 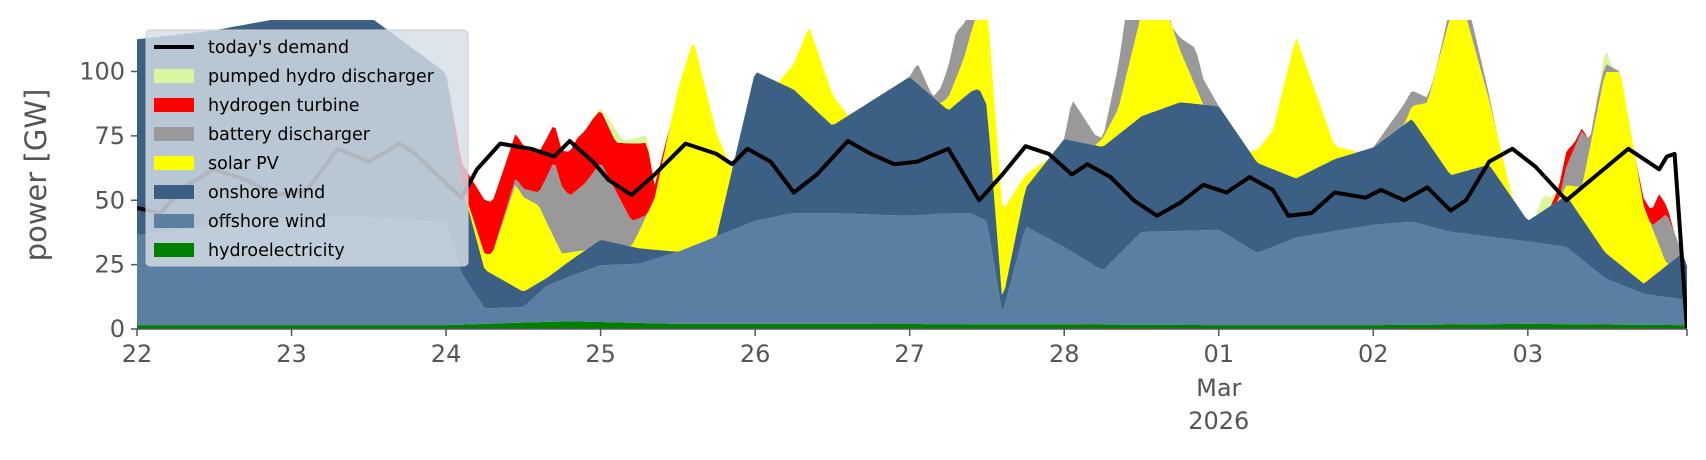 What do you see at coordinates (109, 265) in the screenshot?
I see `y-tick-label: 25` at bounding box center [109, 265].